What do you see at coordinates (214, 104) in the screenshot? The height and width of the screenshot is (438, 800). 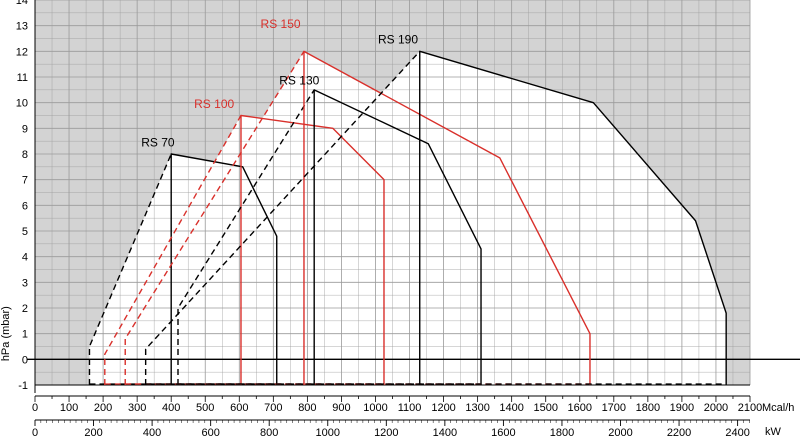 I see `series-label-rs-100: RS 100` at bounding box center [214, 104].